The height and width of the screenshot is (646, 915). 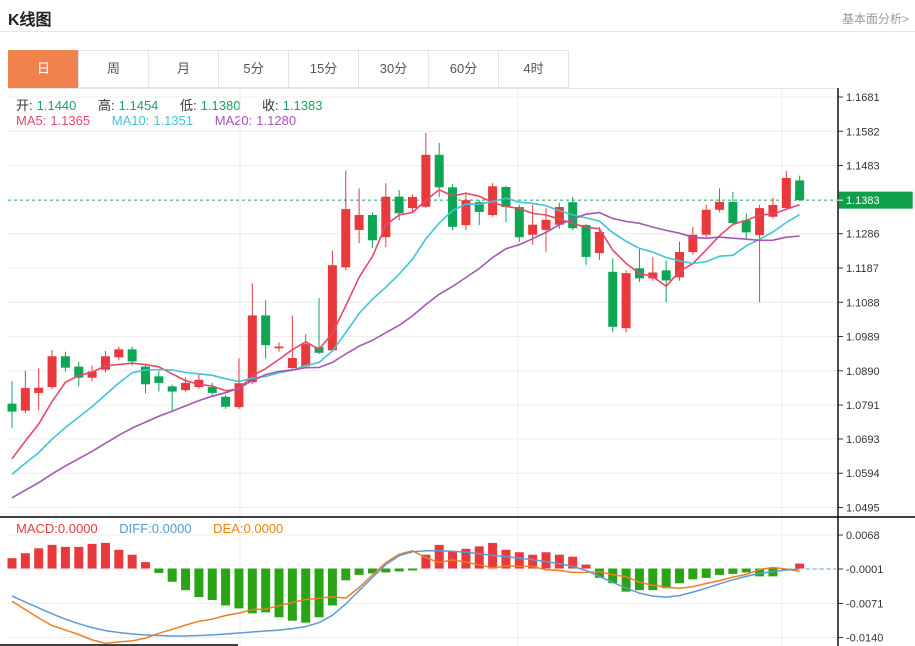 What do you see at coordinates (863, 372) in the screenshot?
I see `axis-tick-label: 1.0890` at bounding box center [863, 372].